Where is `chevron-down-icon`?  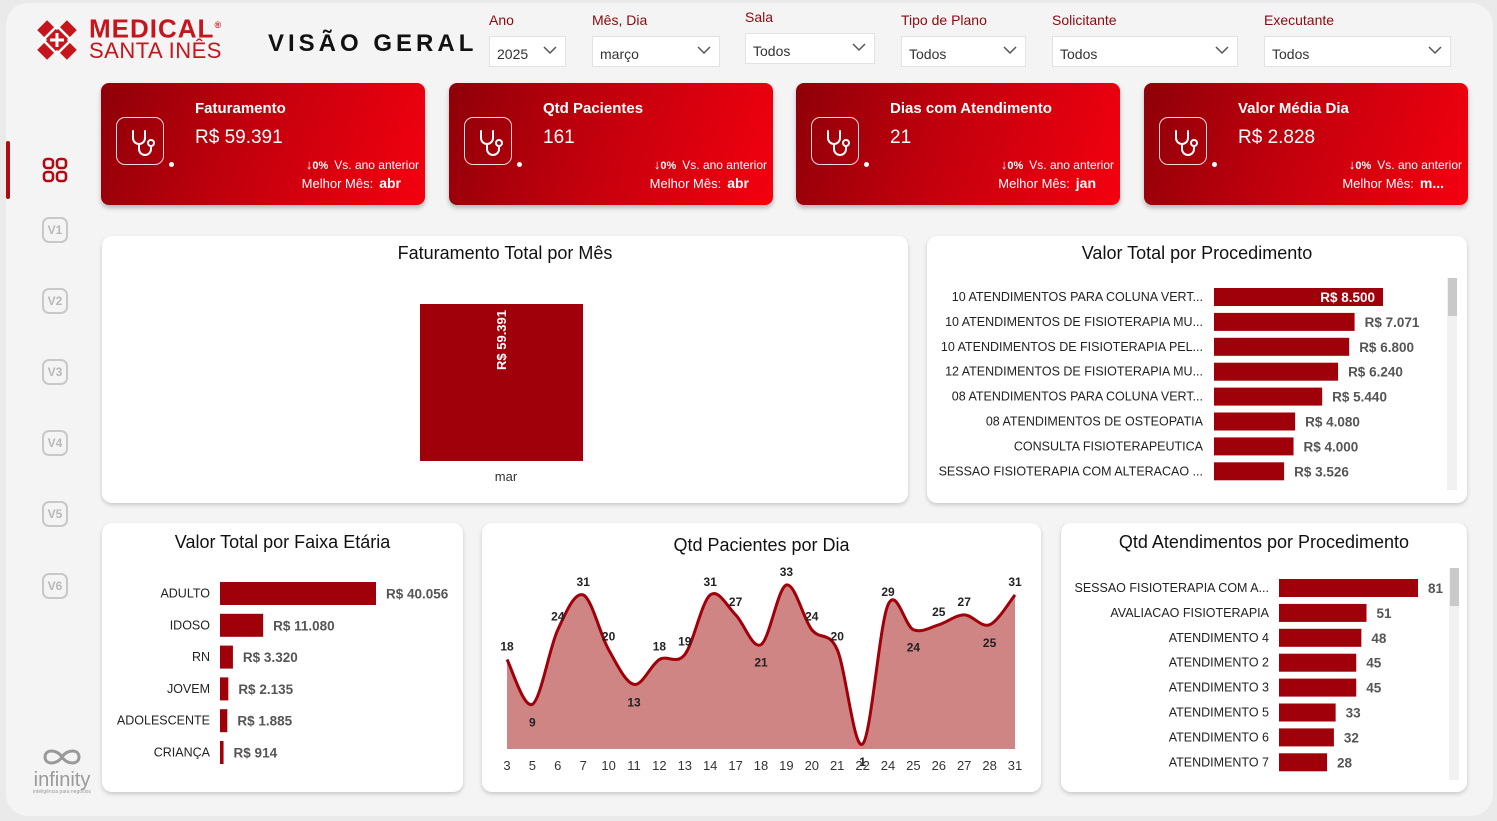 chevron-down-icon is located at coordinates (1222, 50).